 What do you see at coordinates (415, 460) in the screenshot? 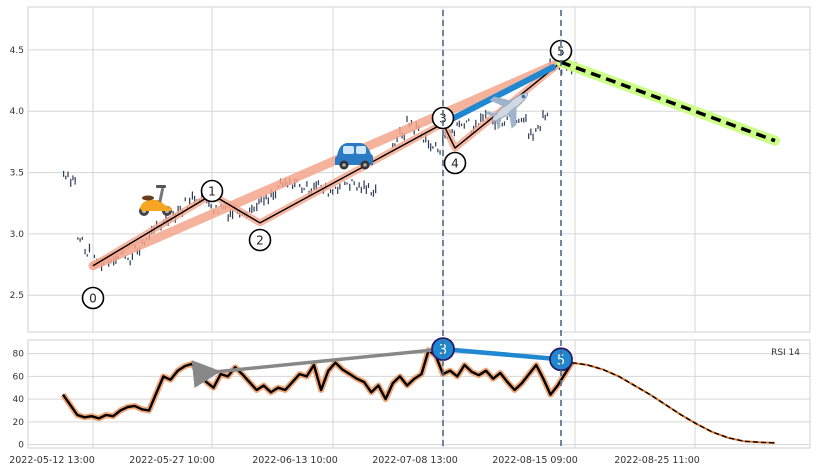
I see `x-tick-label: 2022-07-08 13:00` at bounding box center [415, 460].